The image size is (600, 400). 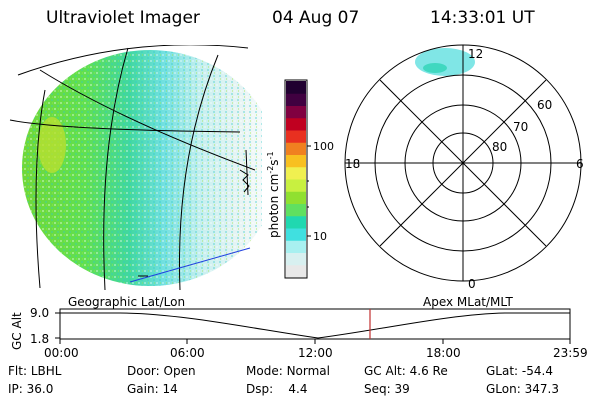 I want to click on orbit-x-tick-0: 00:00, so click(x=61, y=353).